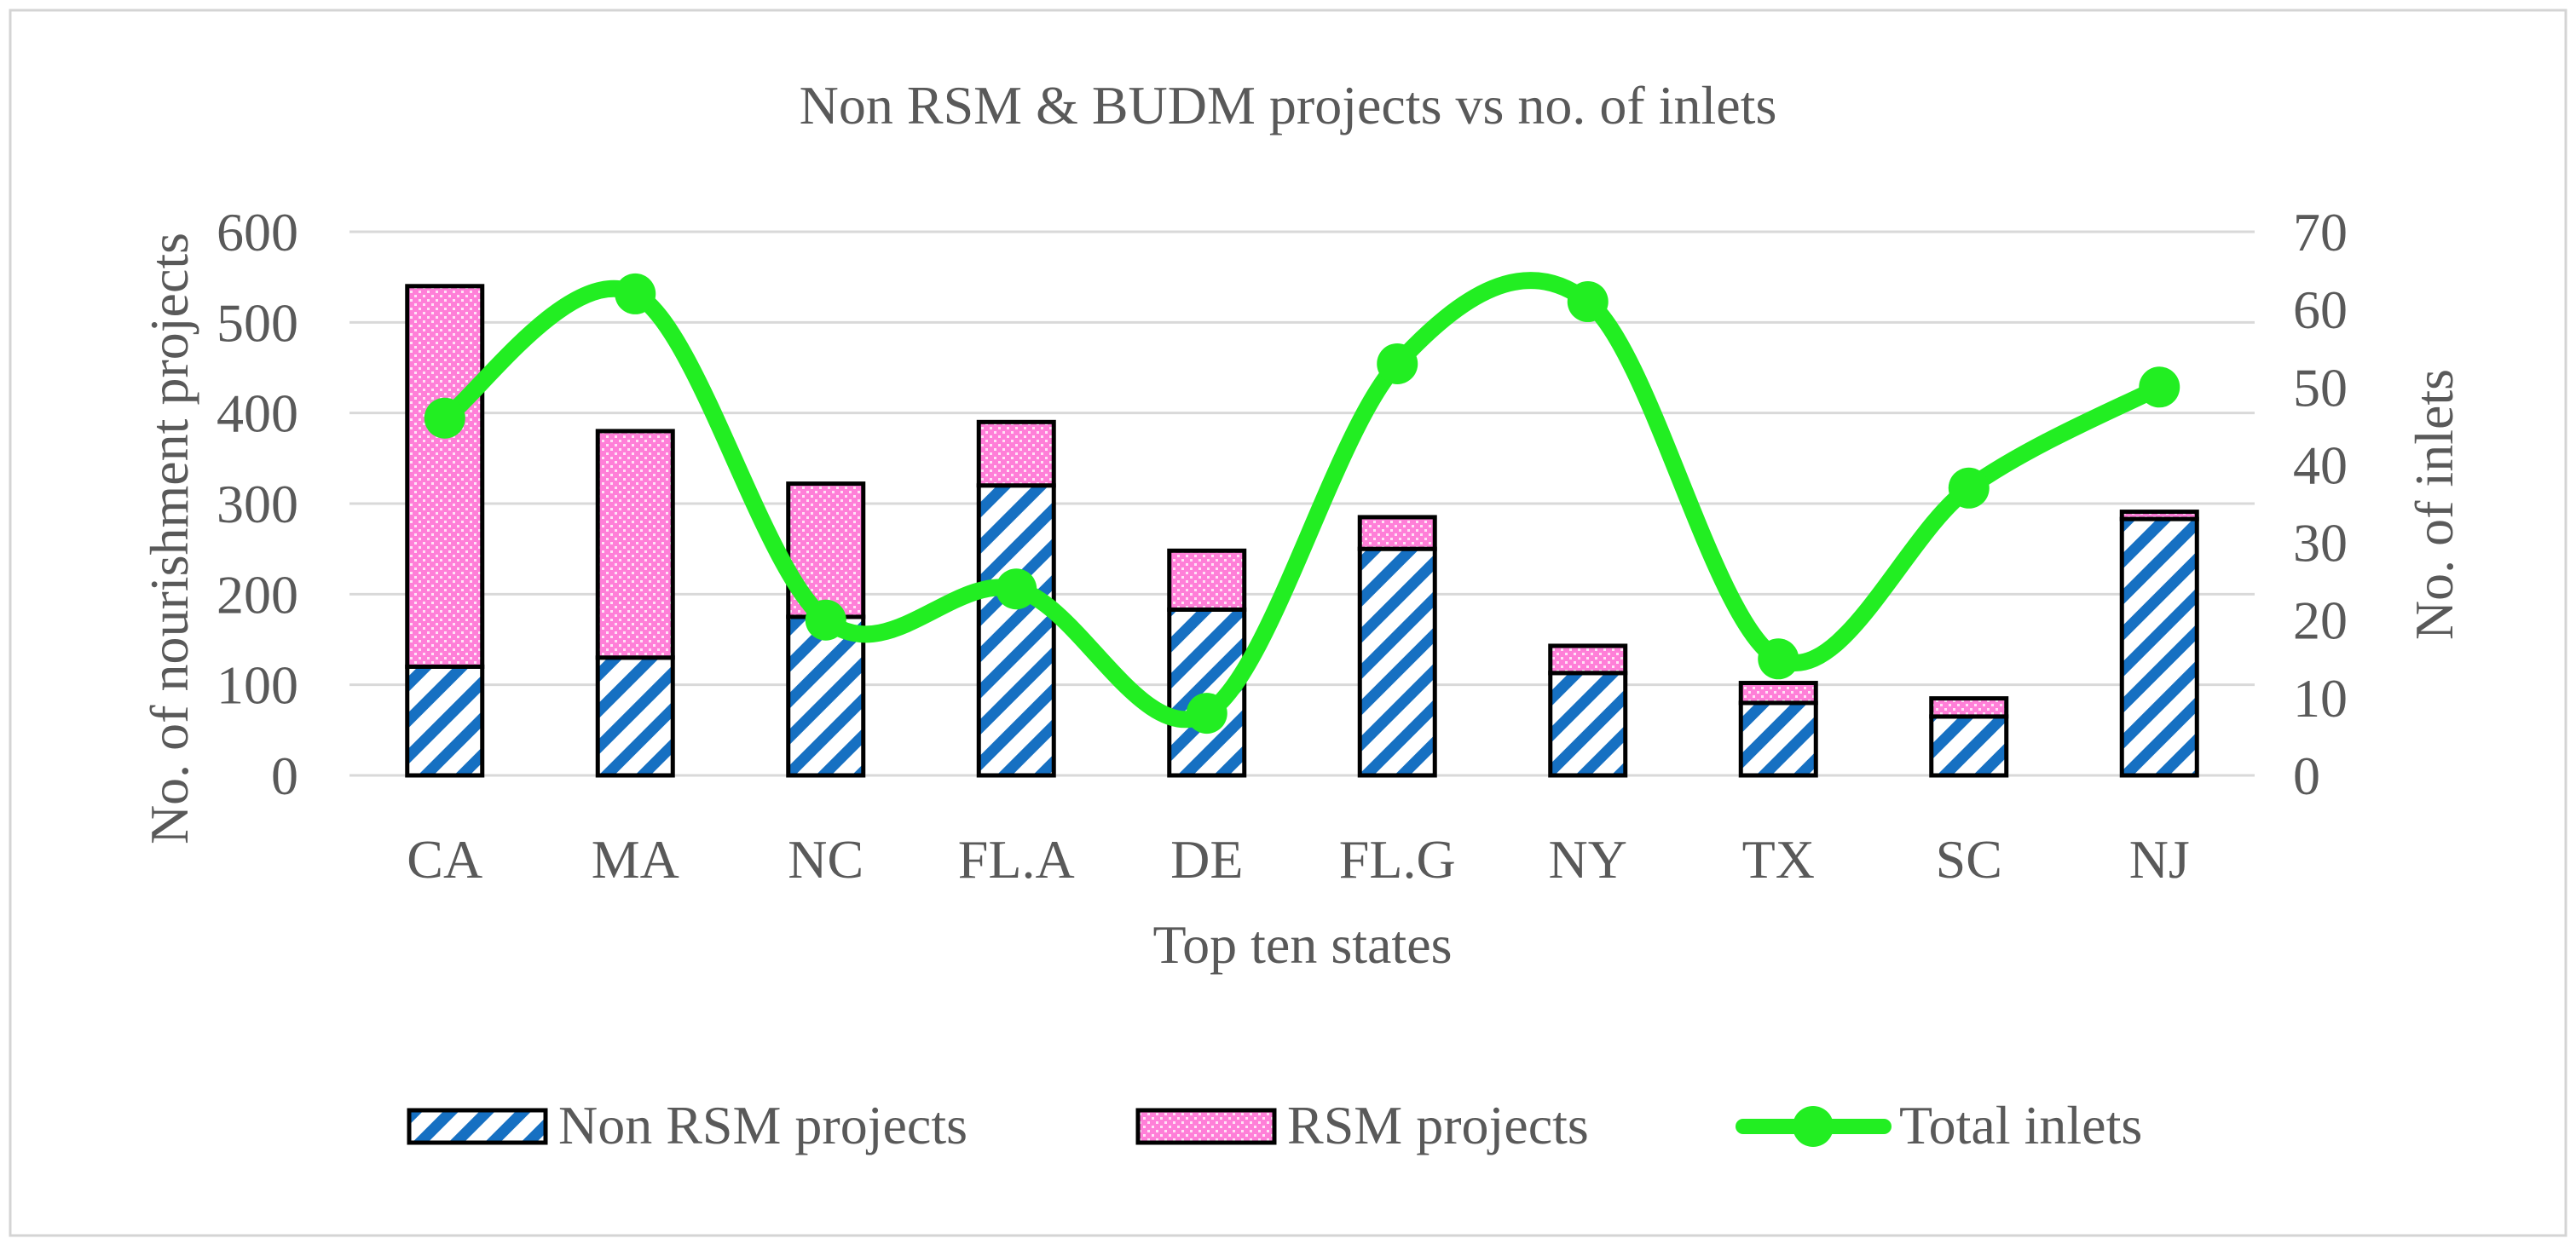  What do you see at coordinates (445, 721) in the screenshot?
I see `bar-non-rsm-ca` at bounding box center [445, 721].